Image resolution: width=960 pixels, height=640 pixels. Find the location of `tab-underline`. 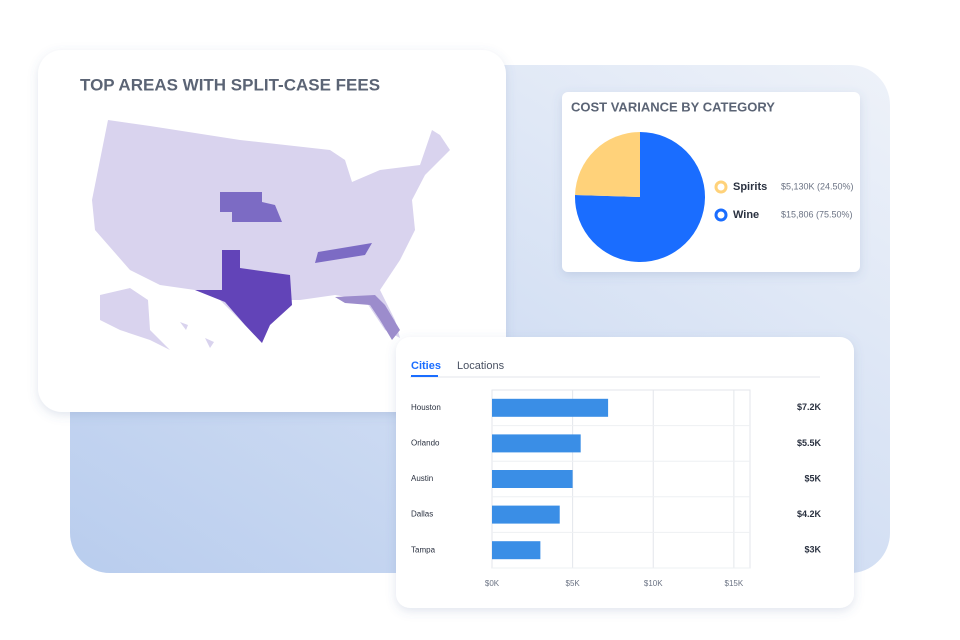

tab-underline is located at coordinates (424, 376).